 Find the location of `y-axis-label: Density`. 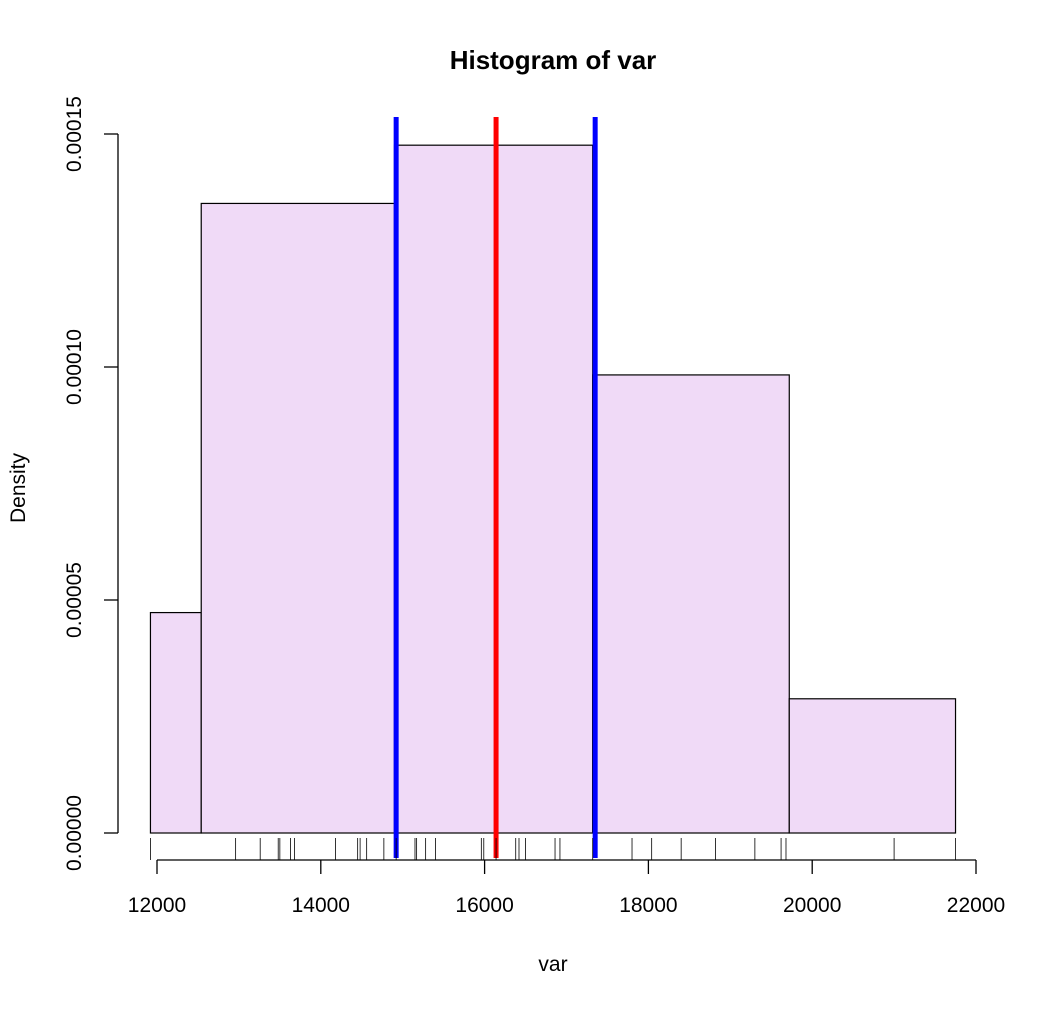

y-axis-label: Density is located at coordinates (18, 487).